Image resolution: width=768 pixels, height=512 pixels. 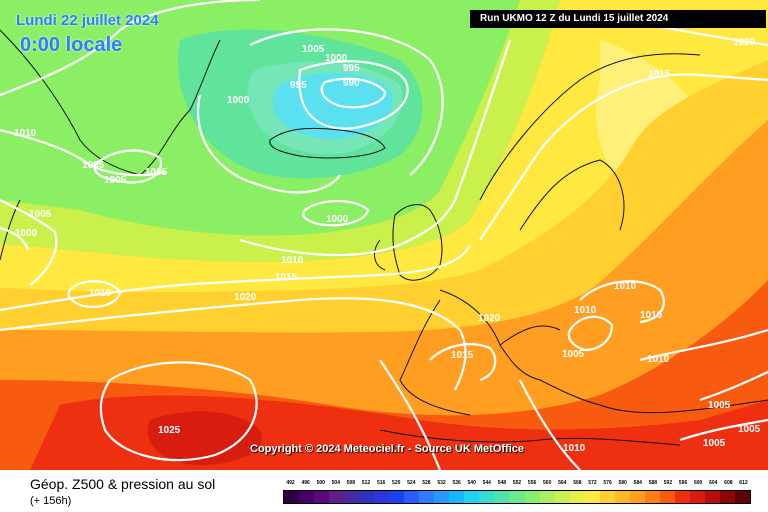 What do you see at coordinates (305, 483) in the screenshot?
I see `legend-label: 496` at bounding box center [305, 483].